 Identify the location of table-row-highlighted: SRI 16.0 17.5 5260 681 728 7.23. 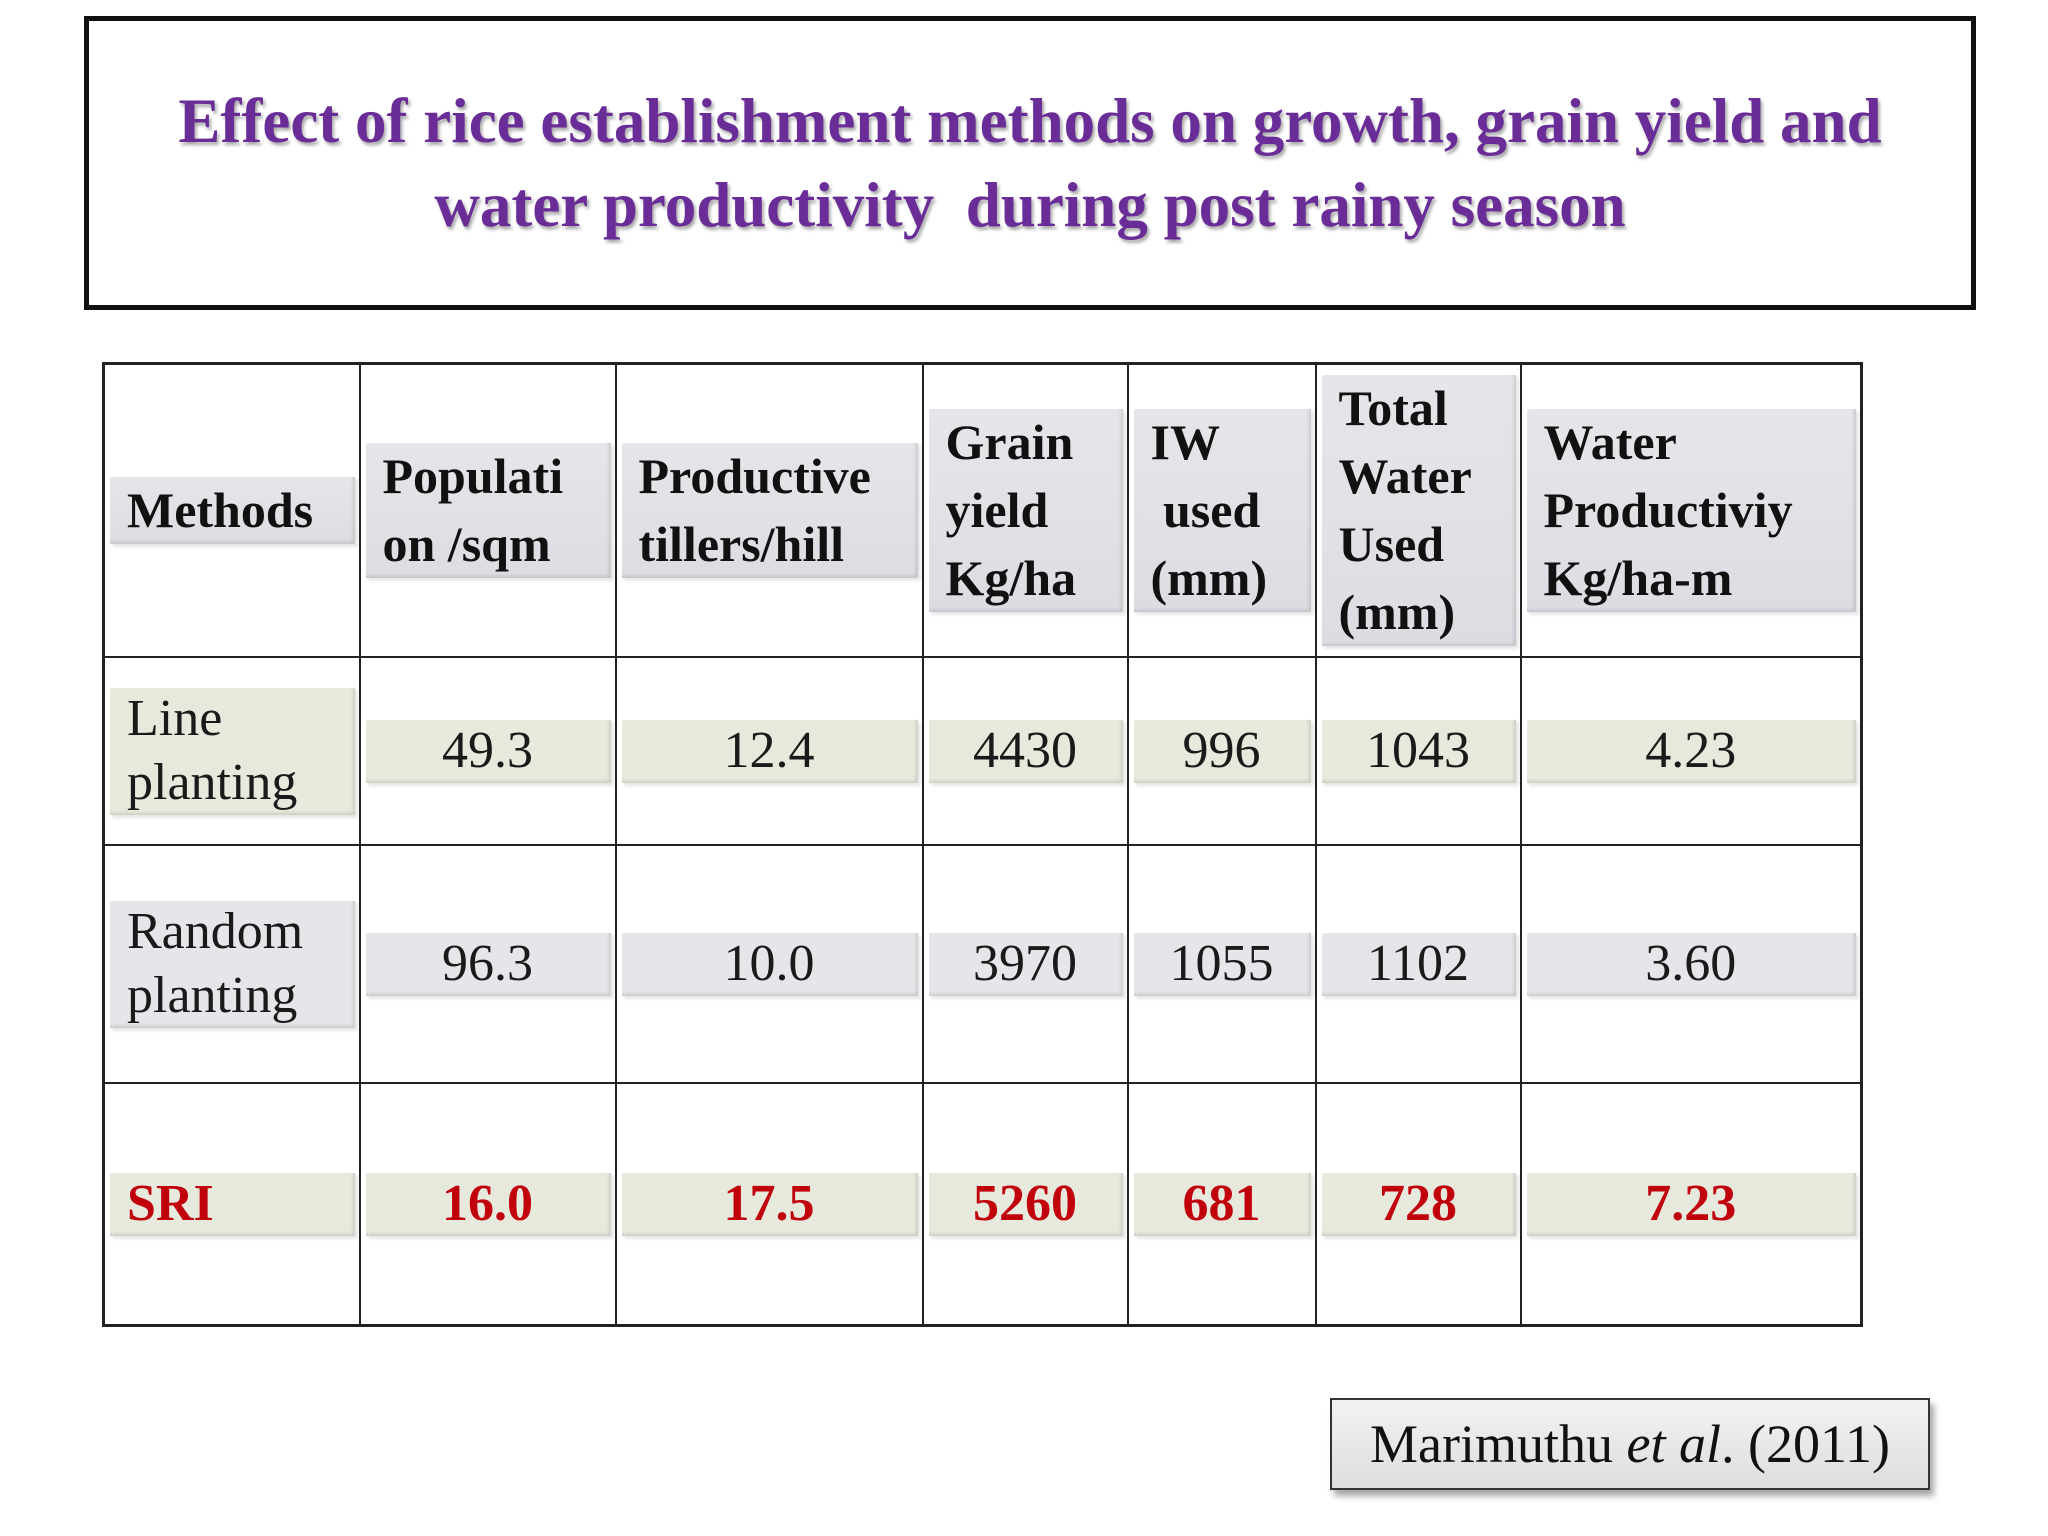
(982, 1204).